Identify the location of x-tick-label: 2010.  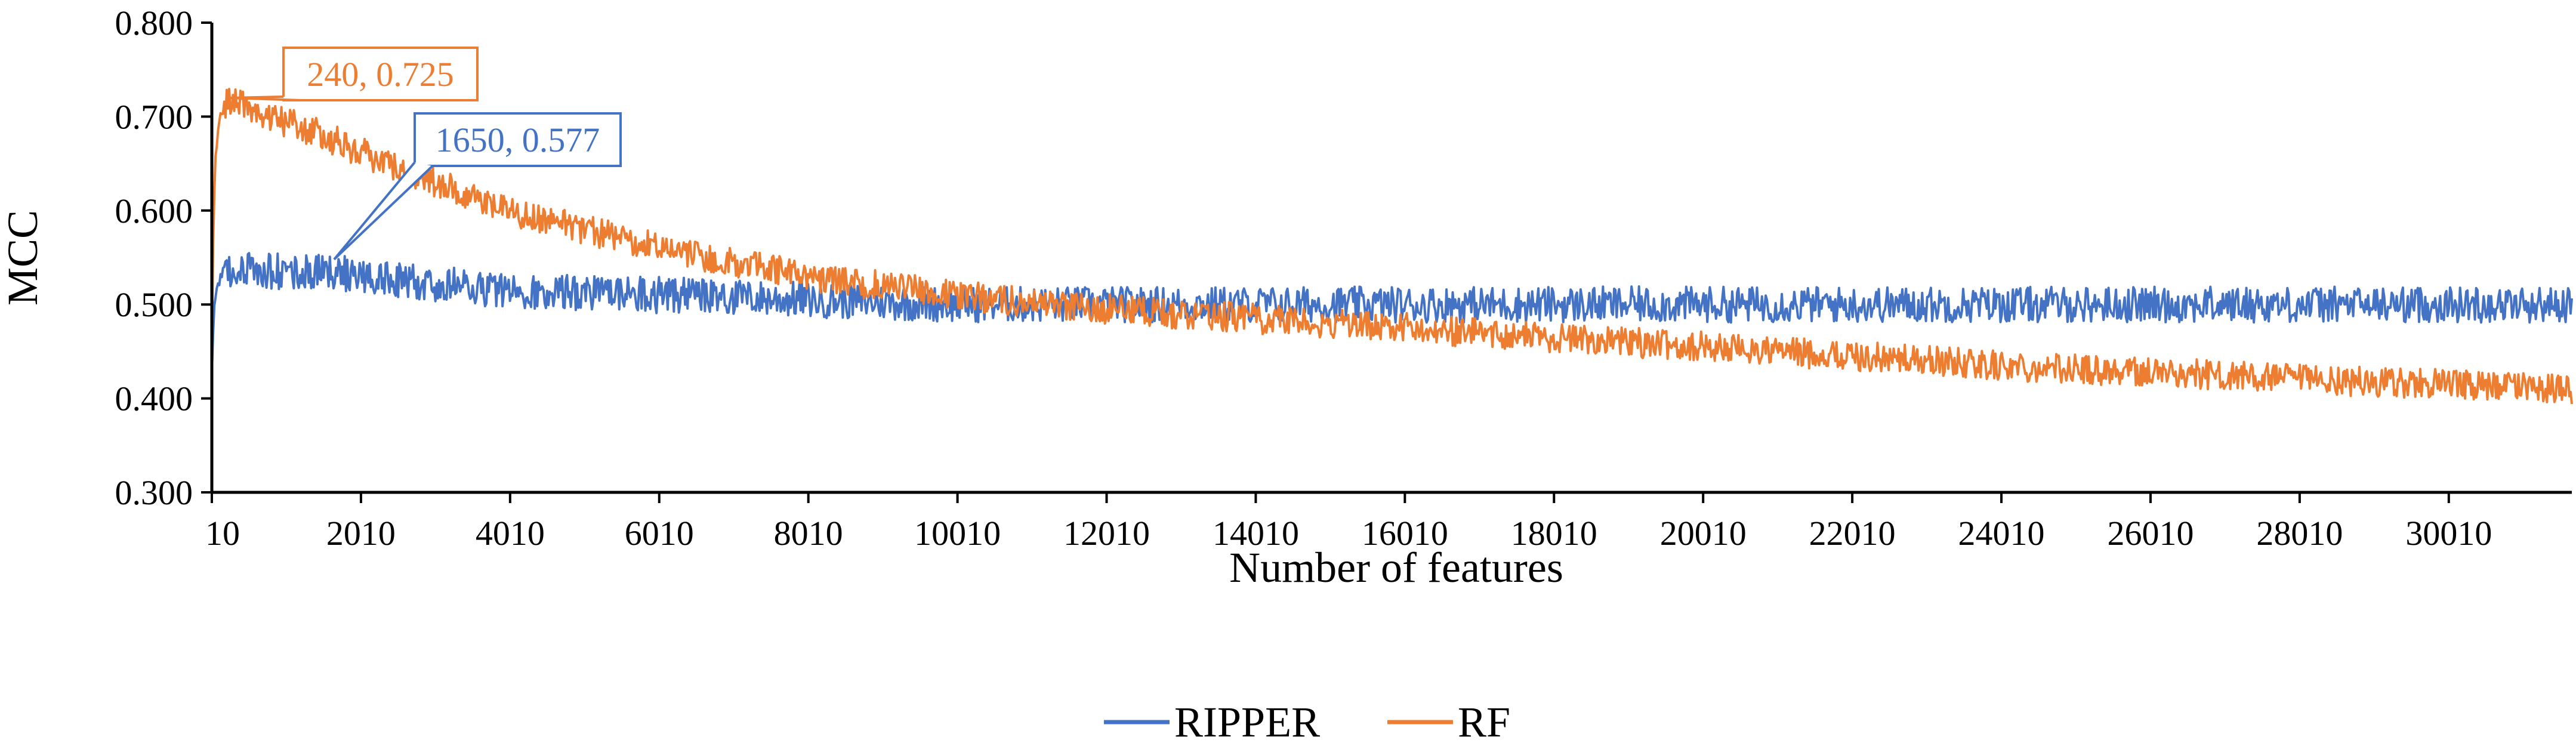
(361, 533).